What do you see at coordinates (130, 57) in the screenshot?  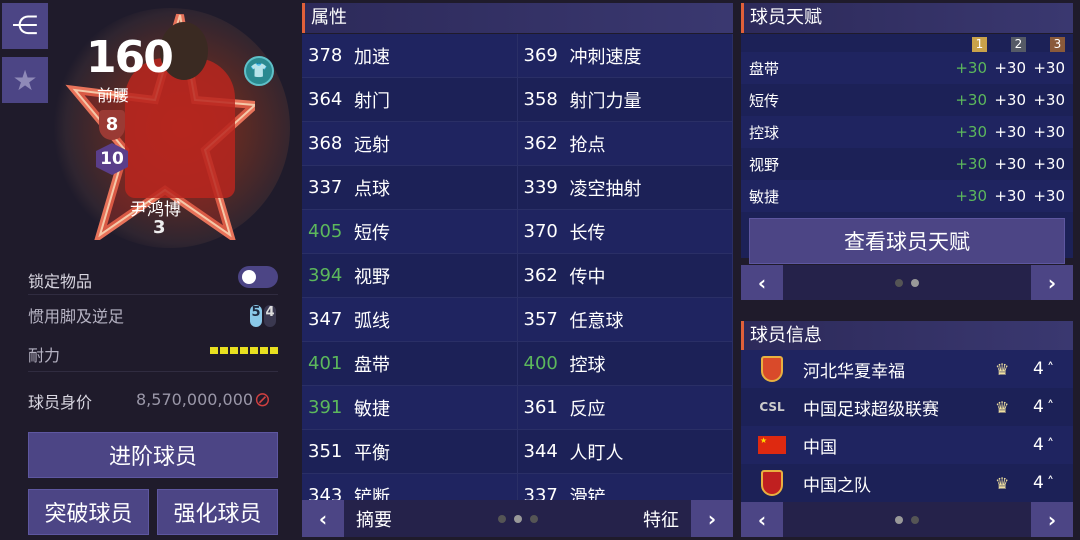 I see `player-rating: 160` at bounding box center [130, 57].